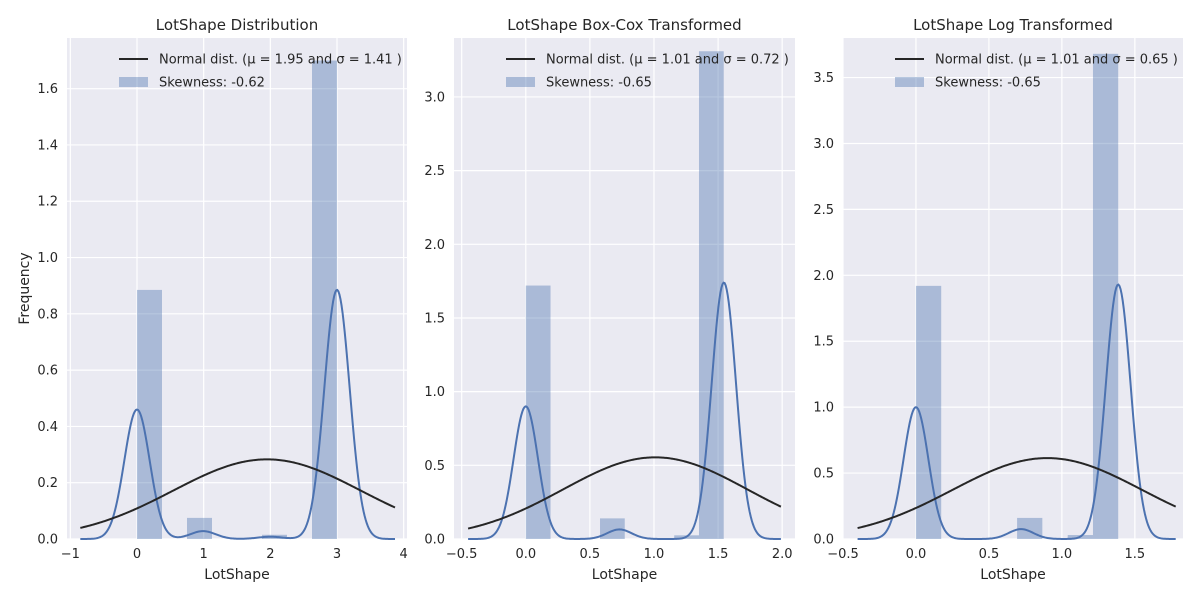 The height and width of the screenshot is (604, 1200). What do you see at coordinates (47, 427) in the screenshot?
I see `y-tick-label: 0.4` at bounding box center [47, 427].